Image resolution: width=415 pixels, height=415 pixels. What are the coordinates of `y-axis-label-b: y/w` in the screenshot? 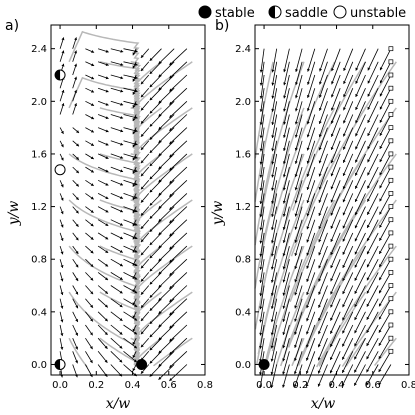 It's located at (218, 214).